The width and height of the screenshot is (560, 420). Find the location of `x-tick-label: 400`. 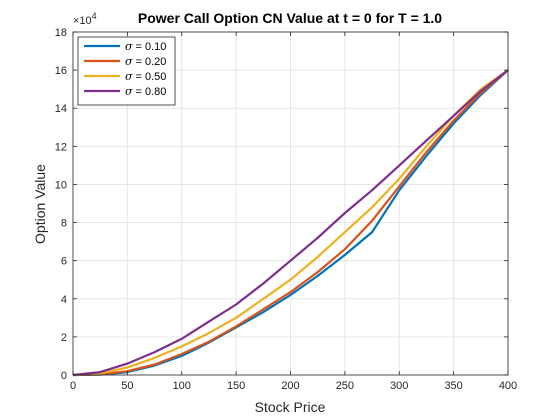

x-tick-label: 400 is located at coordinates (508, 386).